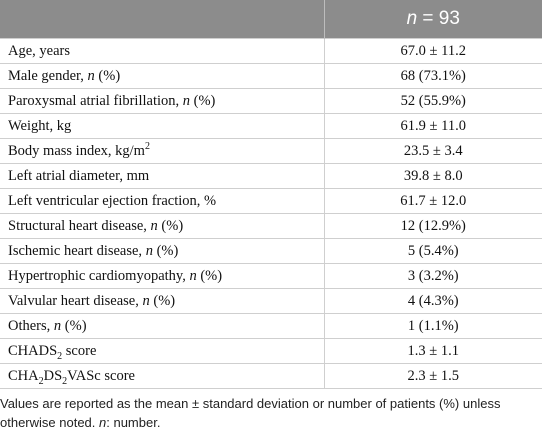 This screenshot has width=542, height=432. Describe the element at coordinates (31, 325) in the screenshot. I see `row-label-text: Others,` at that location.